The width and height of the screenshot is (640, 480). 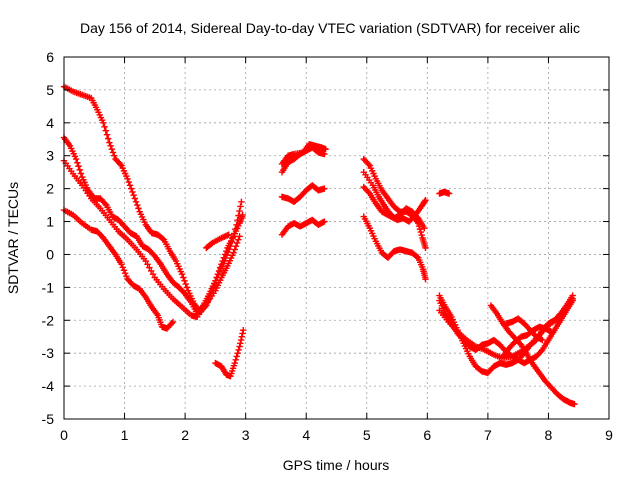 What do you see at coordinates (246, 435) in the screenshot?
I see `x-tick-label: 3` at bounding box center [246, 435].